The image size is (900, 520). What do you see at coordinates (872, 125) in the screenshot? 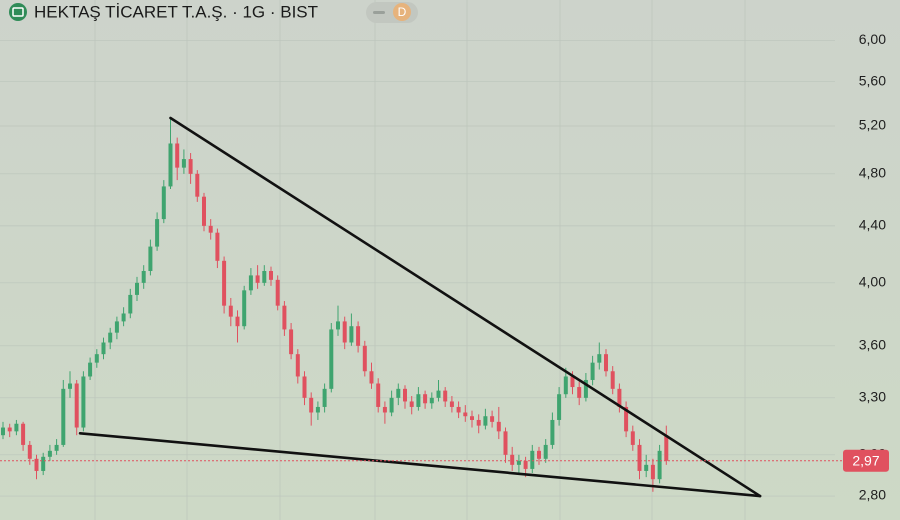
I see `y-tick-label: 5,20` at bounding box center [872, 125].